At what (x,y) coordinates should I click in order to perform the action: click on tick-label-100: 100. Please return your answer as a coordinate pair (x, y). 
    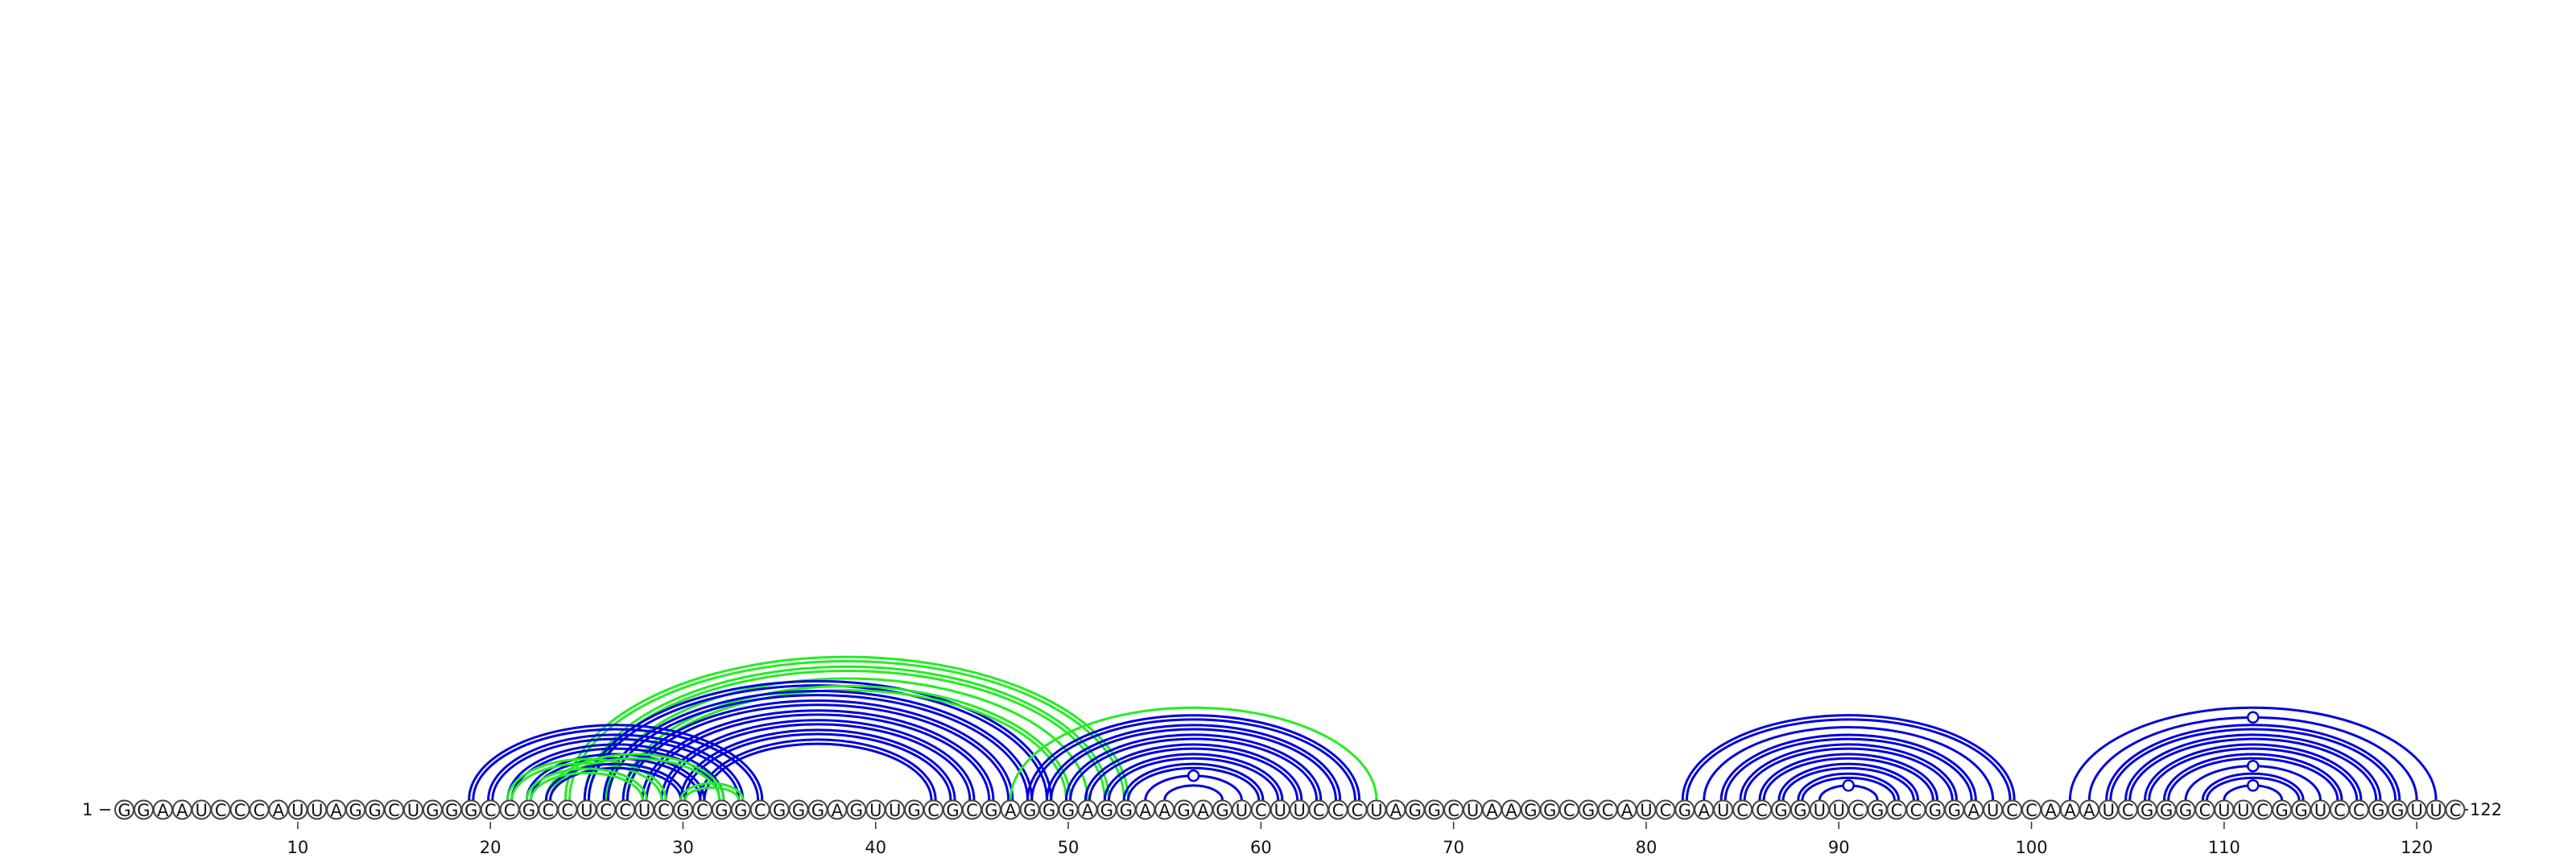
    Looking at the image, I should click on (2032, 848).